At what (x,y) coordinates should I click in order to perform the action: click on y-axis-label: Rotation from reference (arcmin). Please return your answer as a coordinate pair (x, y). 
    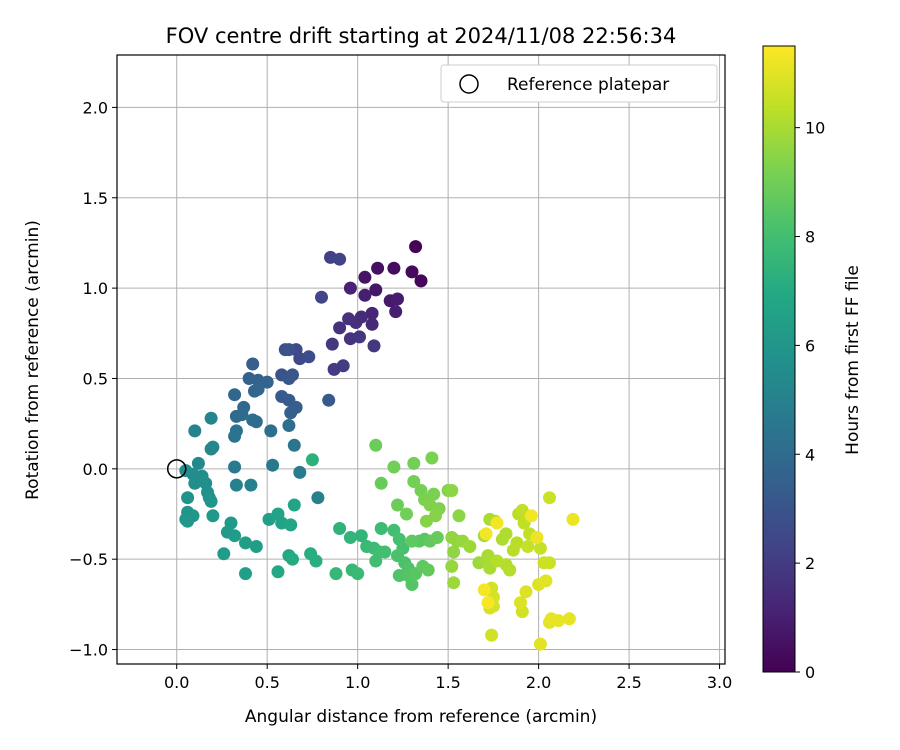
    Looking at the image, I should click on (33, 360).